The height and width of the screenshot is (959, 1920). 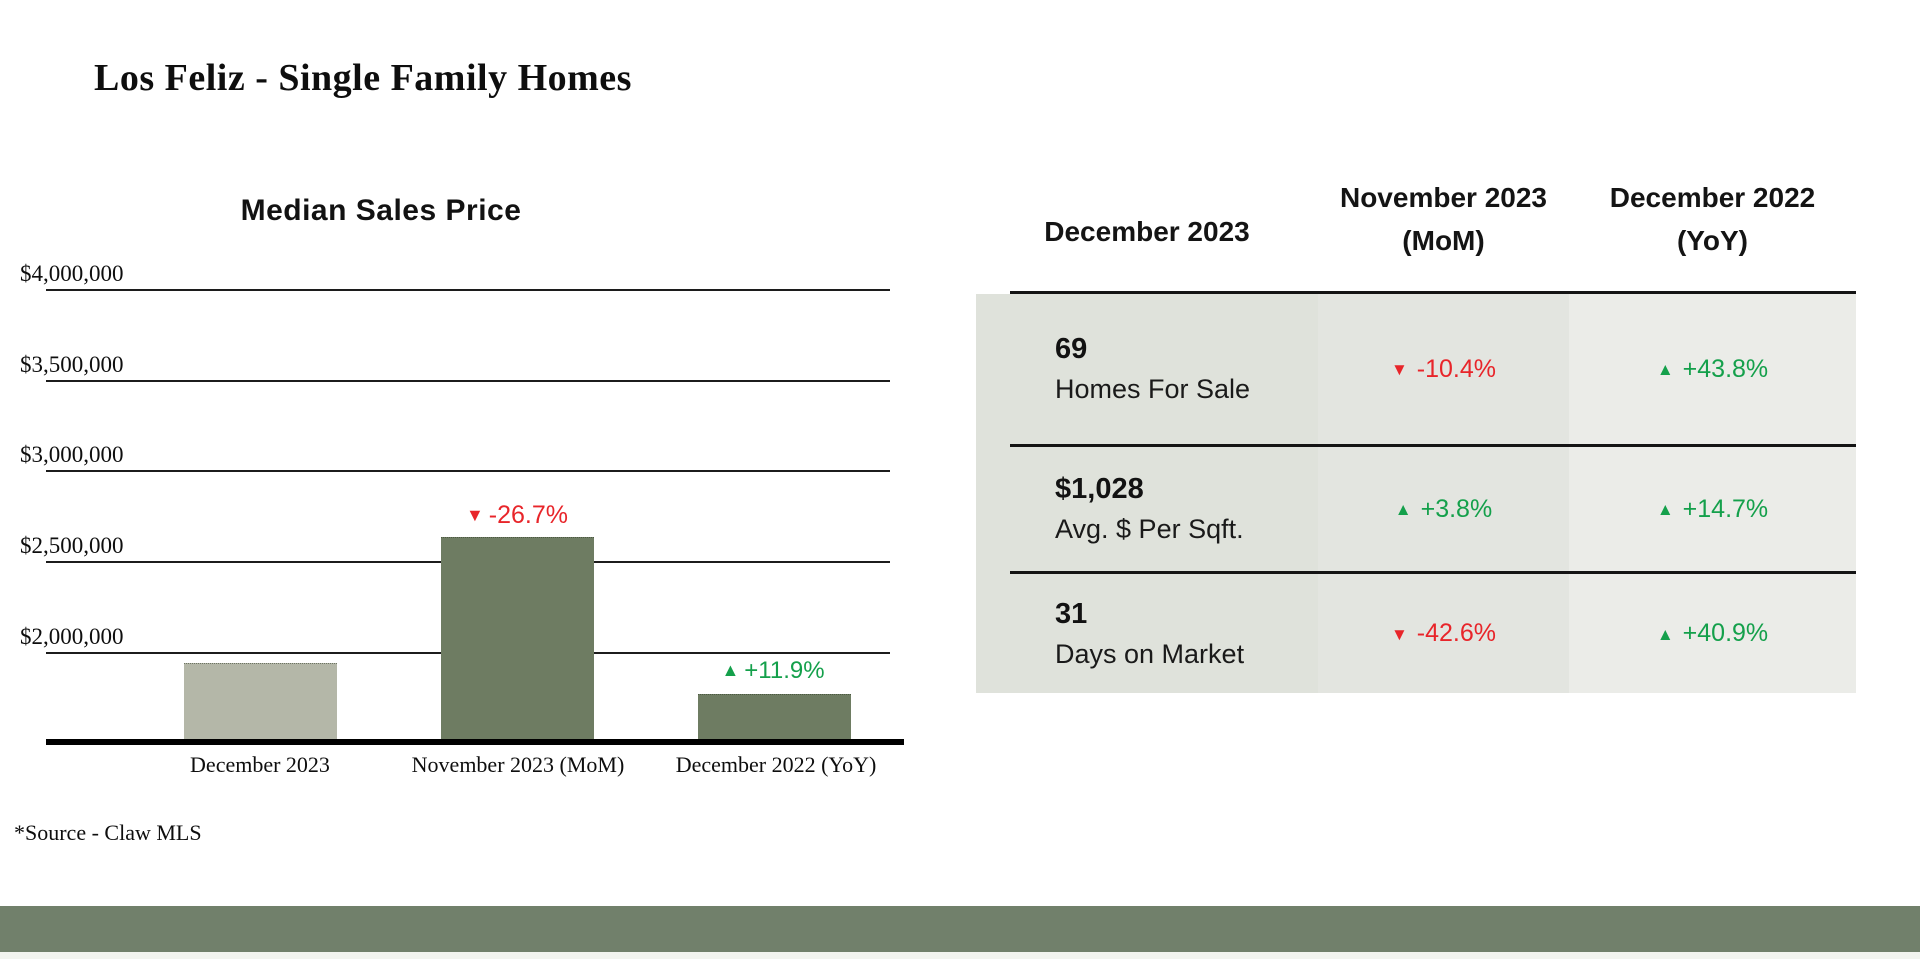 I want to click on header-label: December 2023, so click(x=1147, y=231).